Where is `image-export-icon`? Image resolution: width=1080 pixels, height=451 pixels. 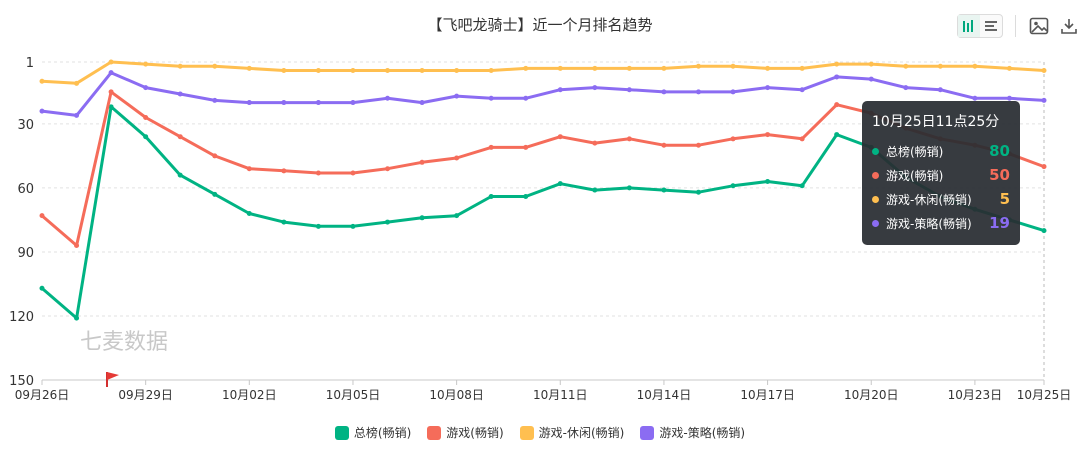 image-export-icon is located at coordinates (1039, 26).